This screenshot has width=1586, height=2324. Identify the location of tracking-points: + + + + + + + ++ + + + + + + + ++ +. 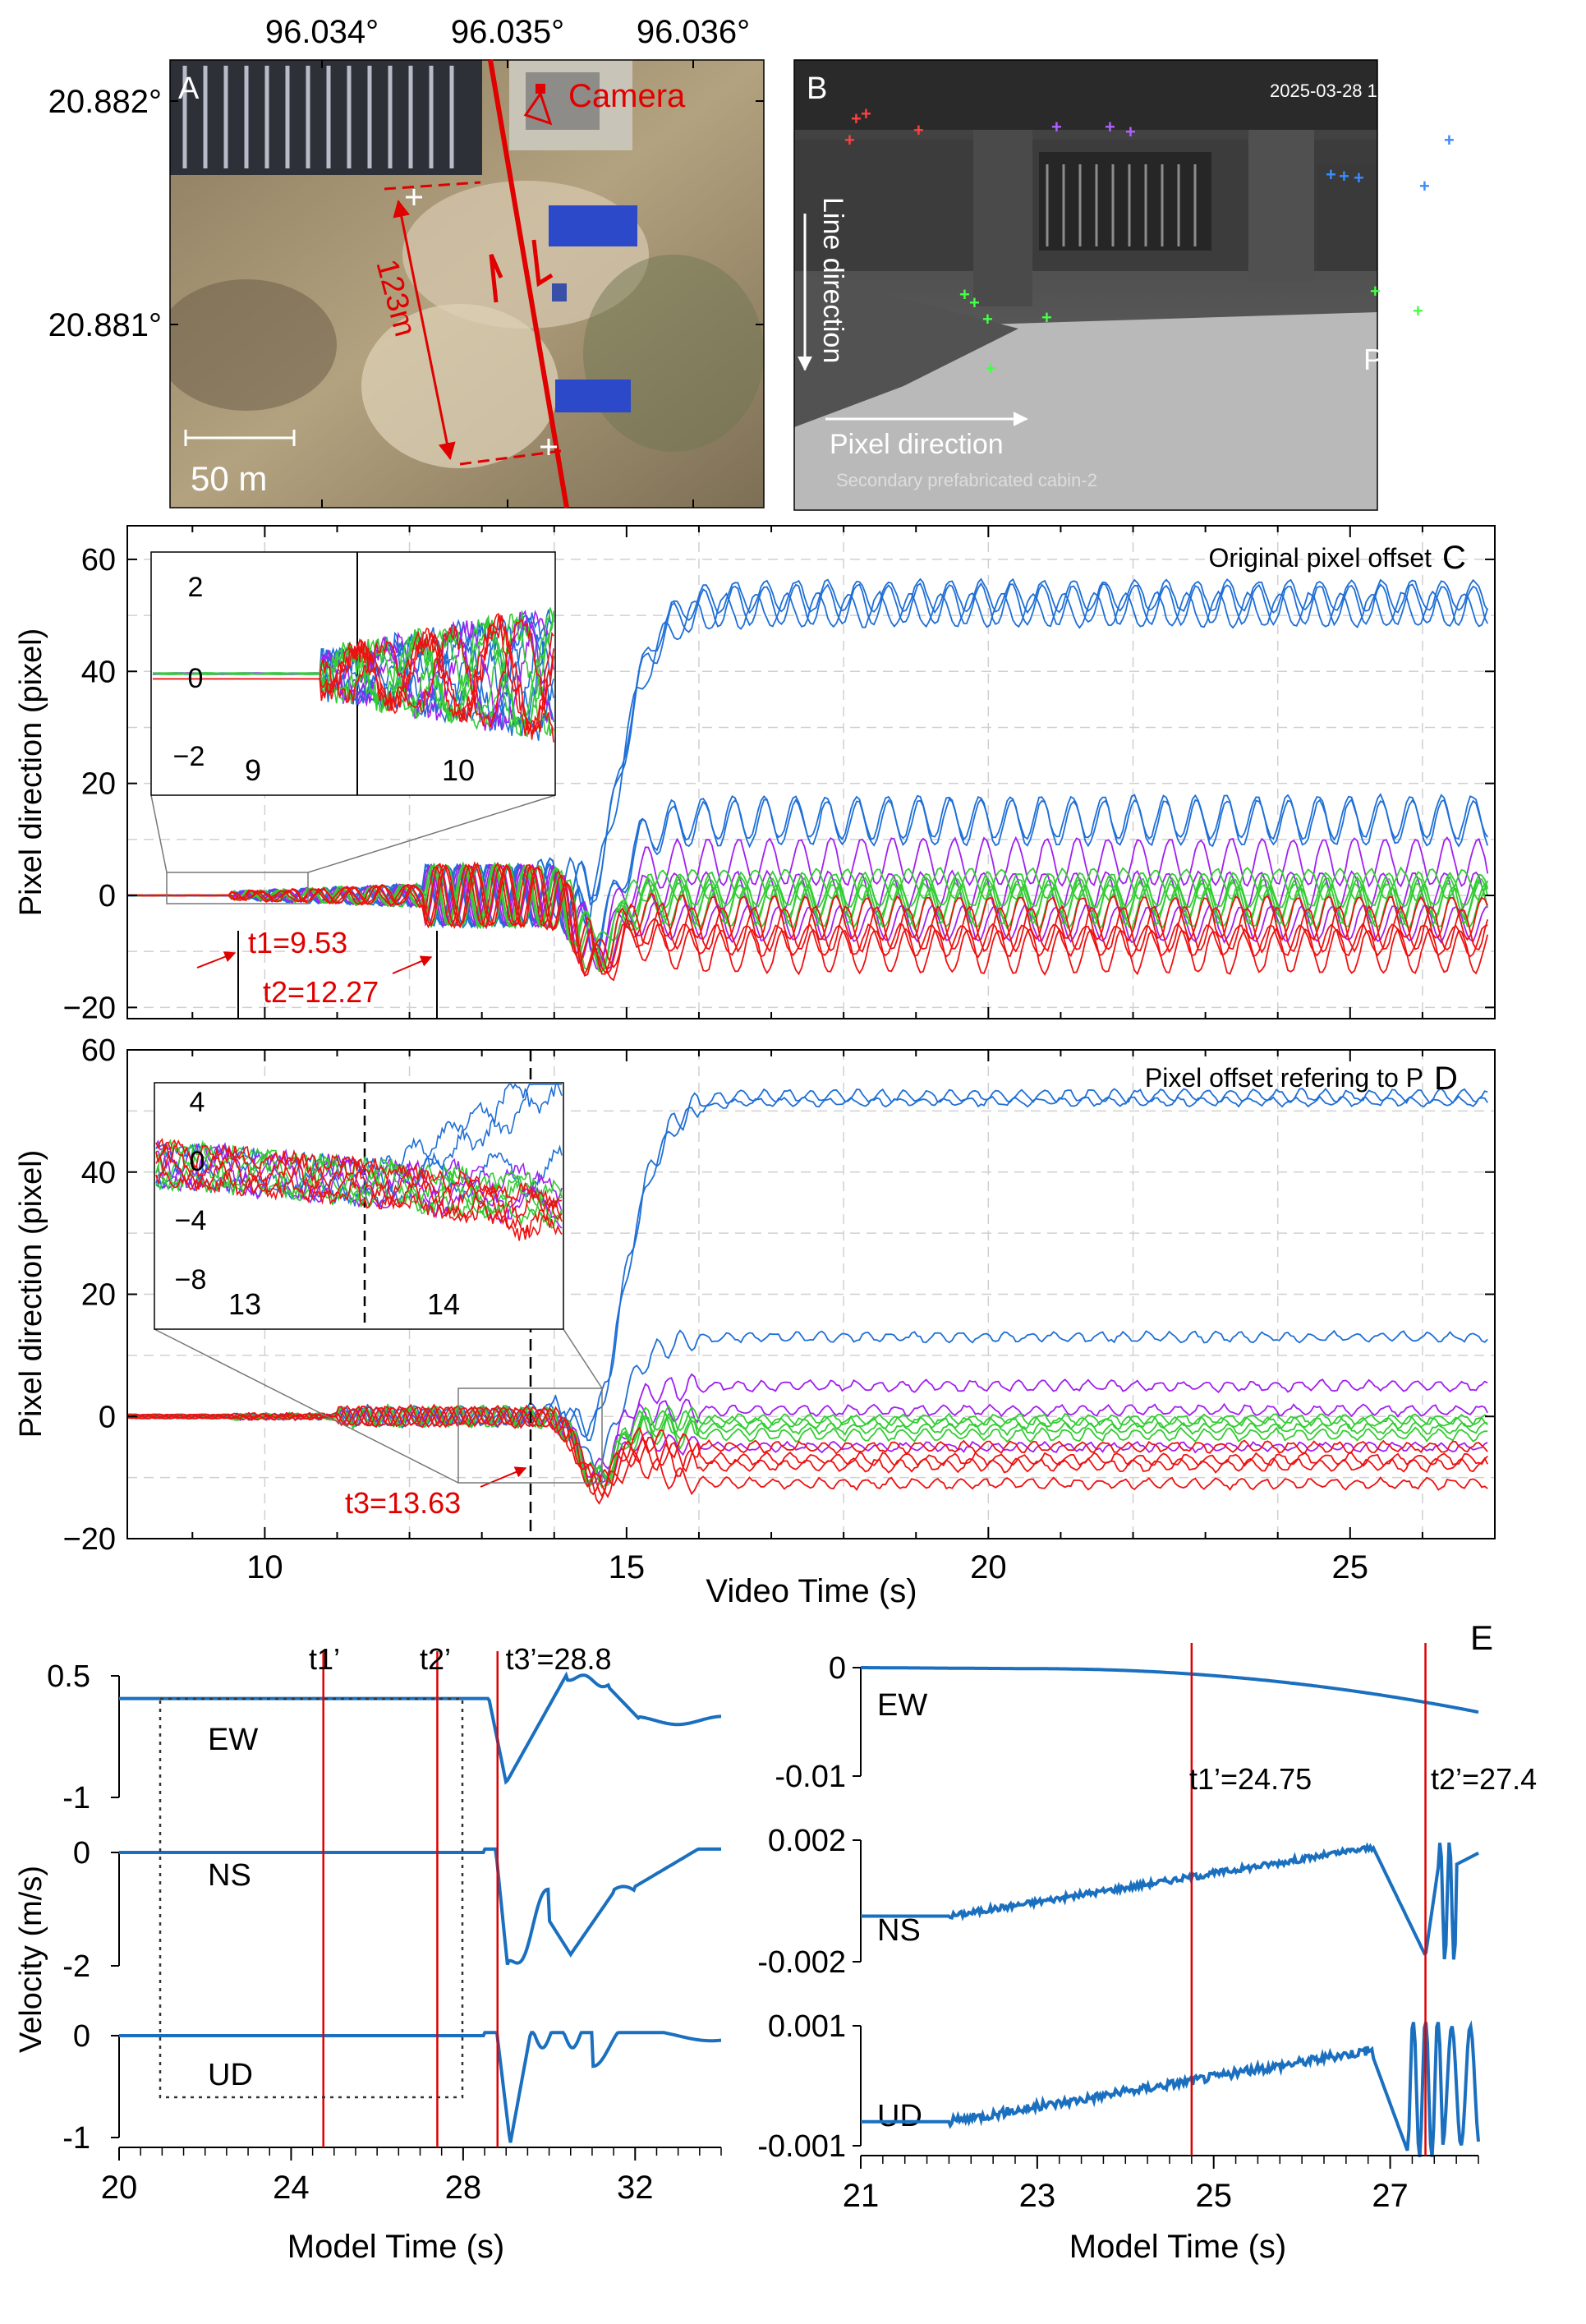
(1149, 241).